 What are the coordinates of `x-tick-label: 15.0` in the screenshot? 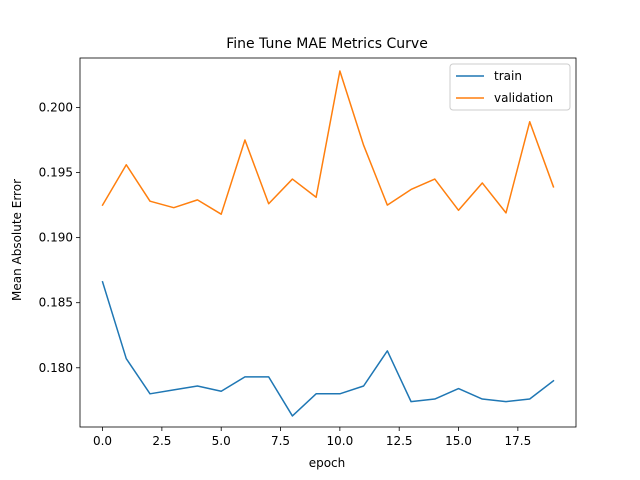 It's located at (458, 441).